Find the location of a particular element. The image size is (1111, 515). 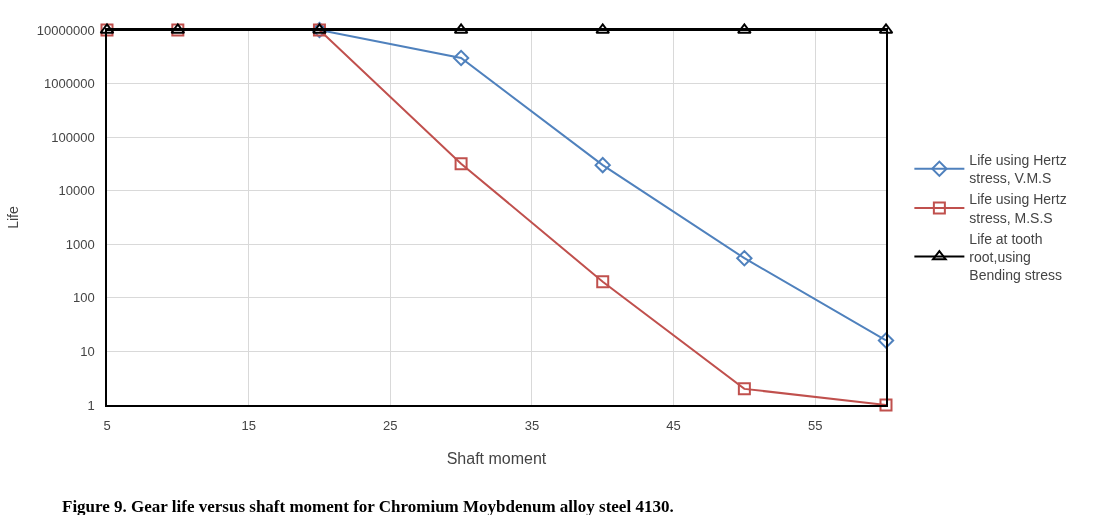

x-tick-label: 35 is located at coordinates (532, 426).